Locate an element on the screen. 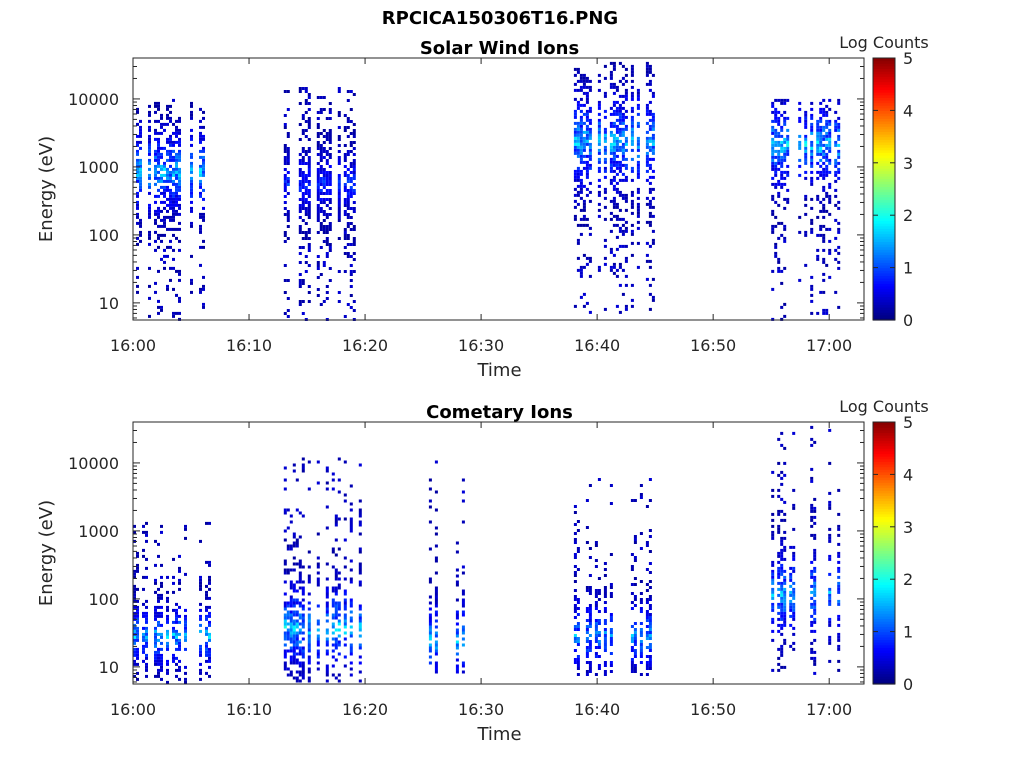 This screenshot has height=768, width=1024. colorbar-tick-label: 4 is located at coordinates (908, 474).